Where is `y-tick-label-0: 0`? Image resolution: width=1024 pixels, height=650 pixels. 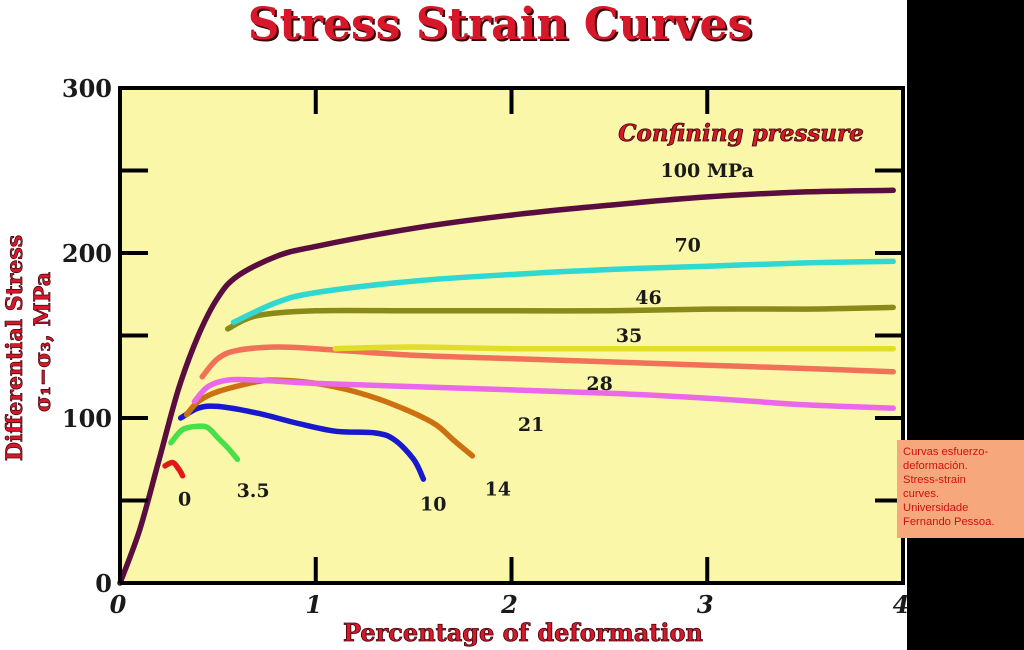 y-tick-label-0: 0 is located at coordinates (103, 583).